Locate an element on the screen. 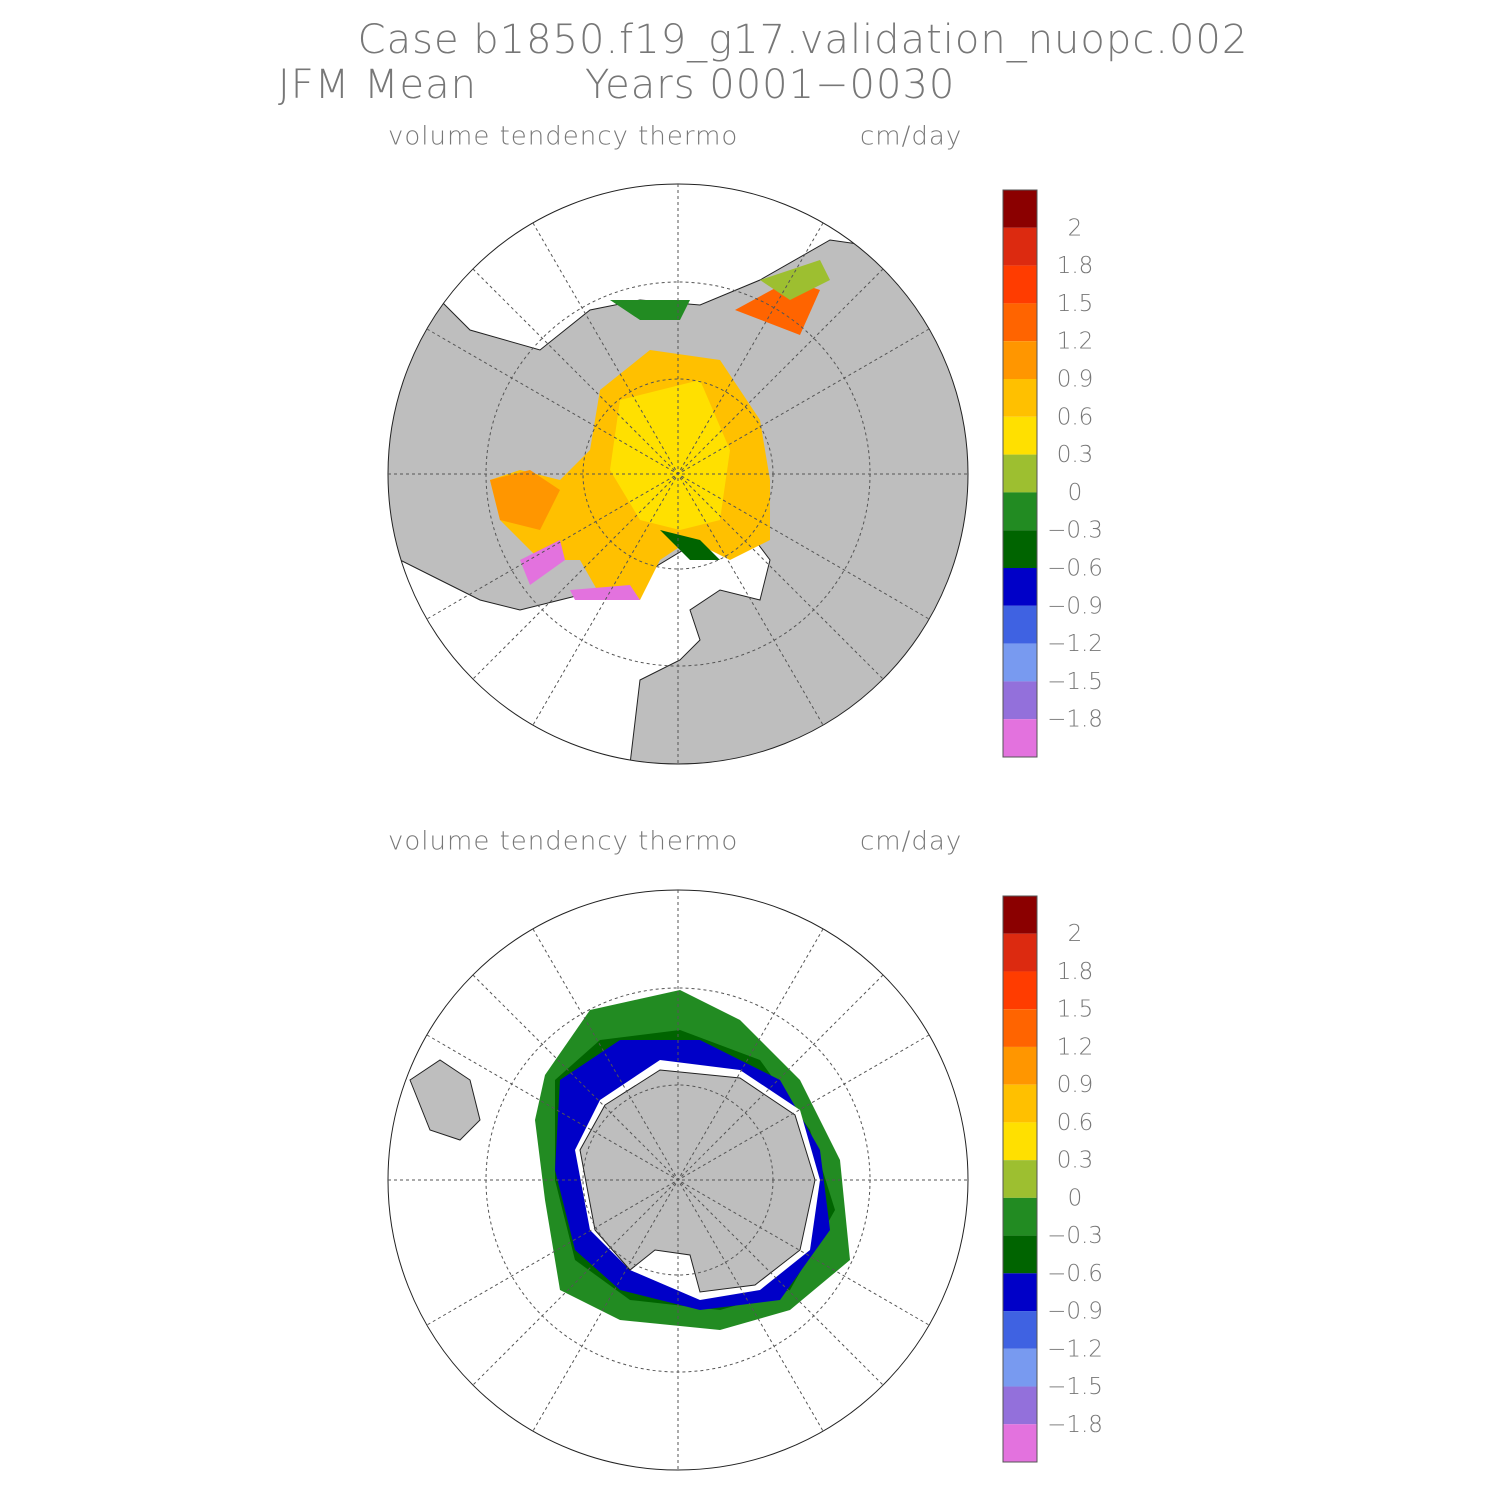  years-title: Years 0001−0030 is located at coordinates (770, 85).